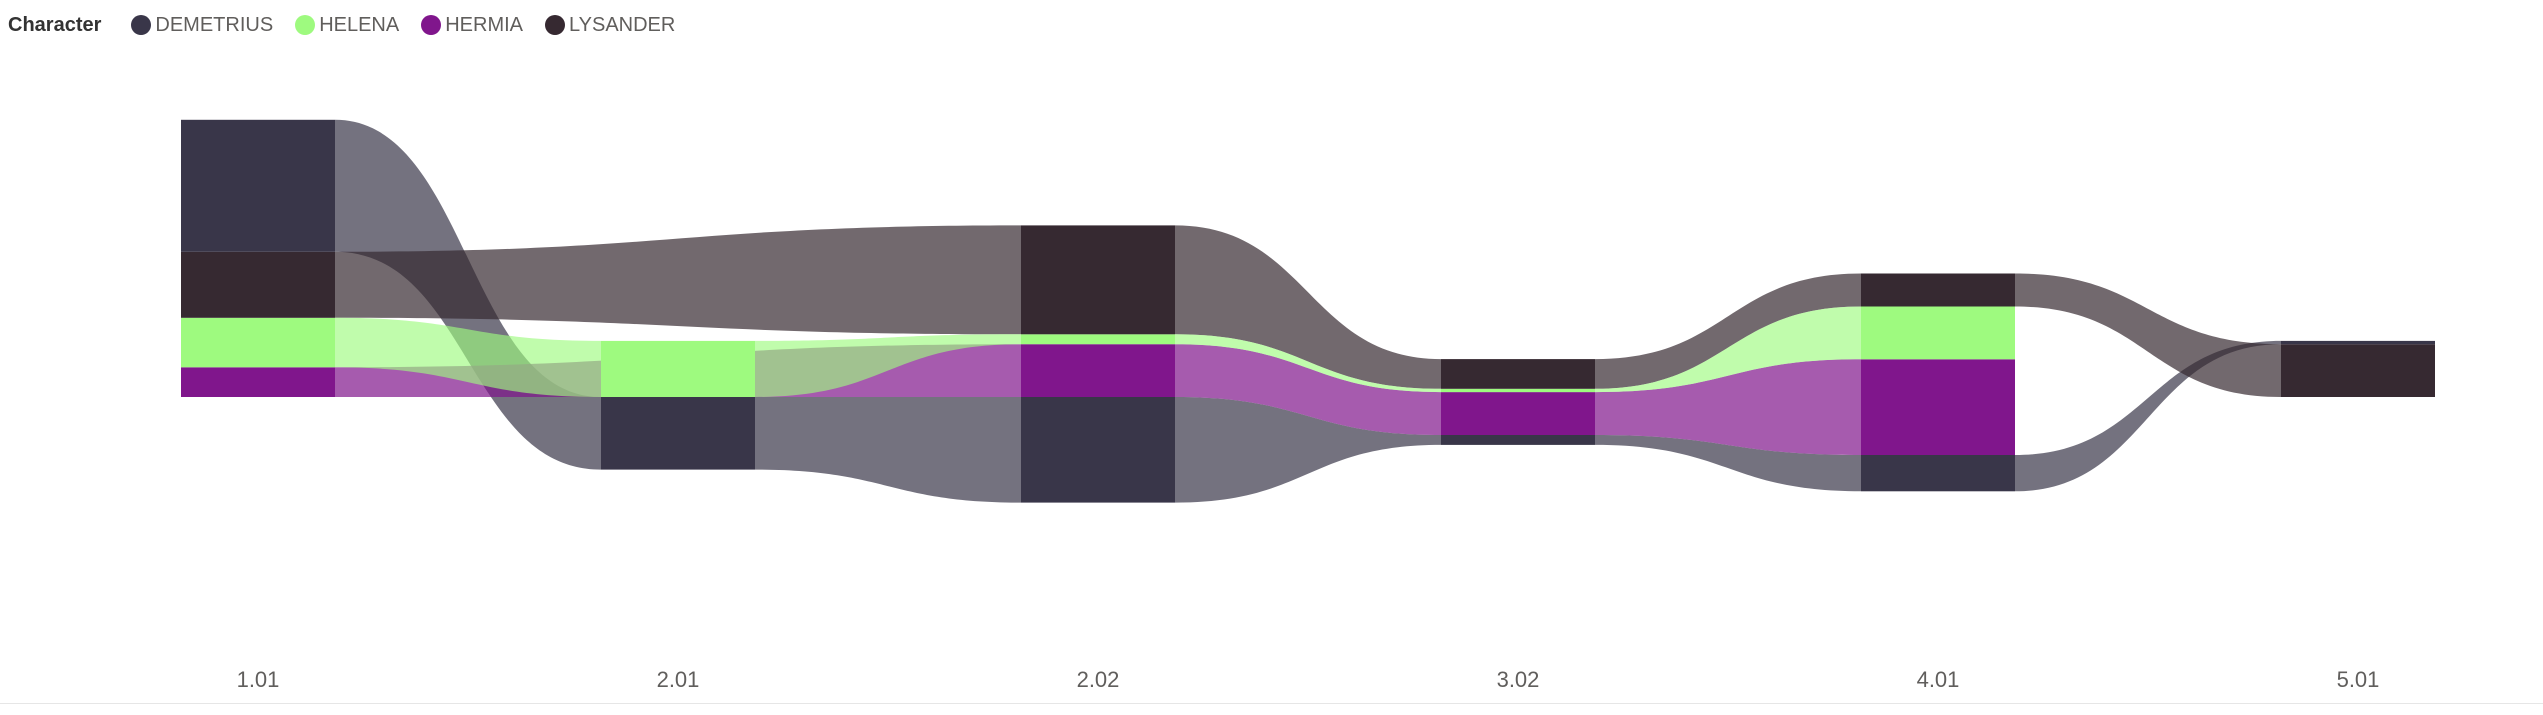  I want to click on bar-segment-hermia-1.01, so click(258, 382).